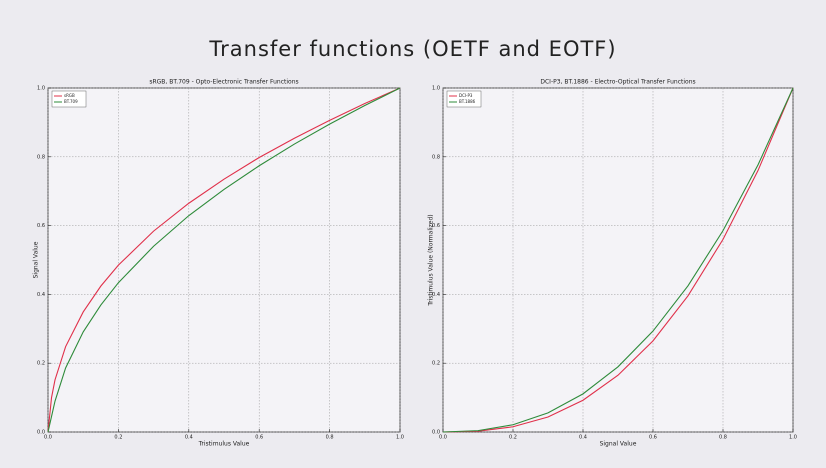 Image resolution: width=826 pixels, height=468 pixels. Describe the element at coordinates (466, 95) in the screenshot. I see `legend-label: DCI-P3` at that location.